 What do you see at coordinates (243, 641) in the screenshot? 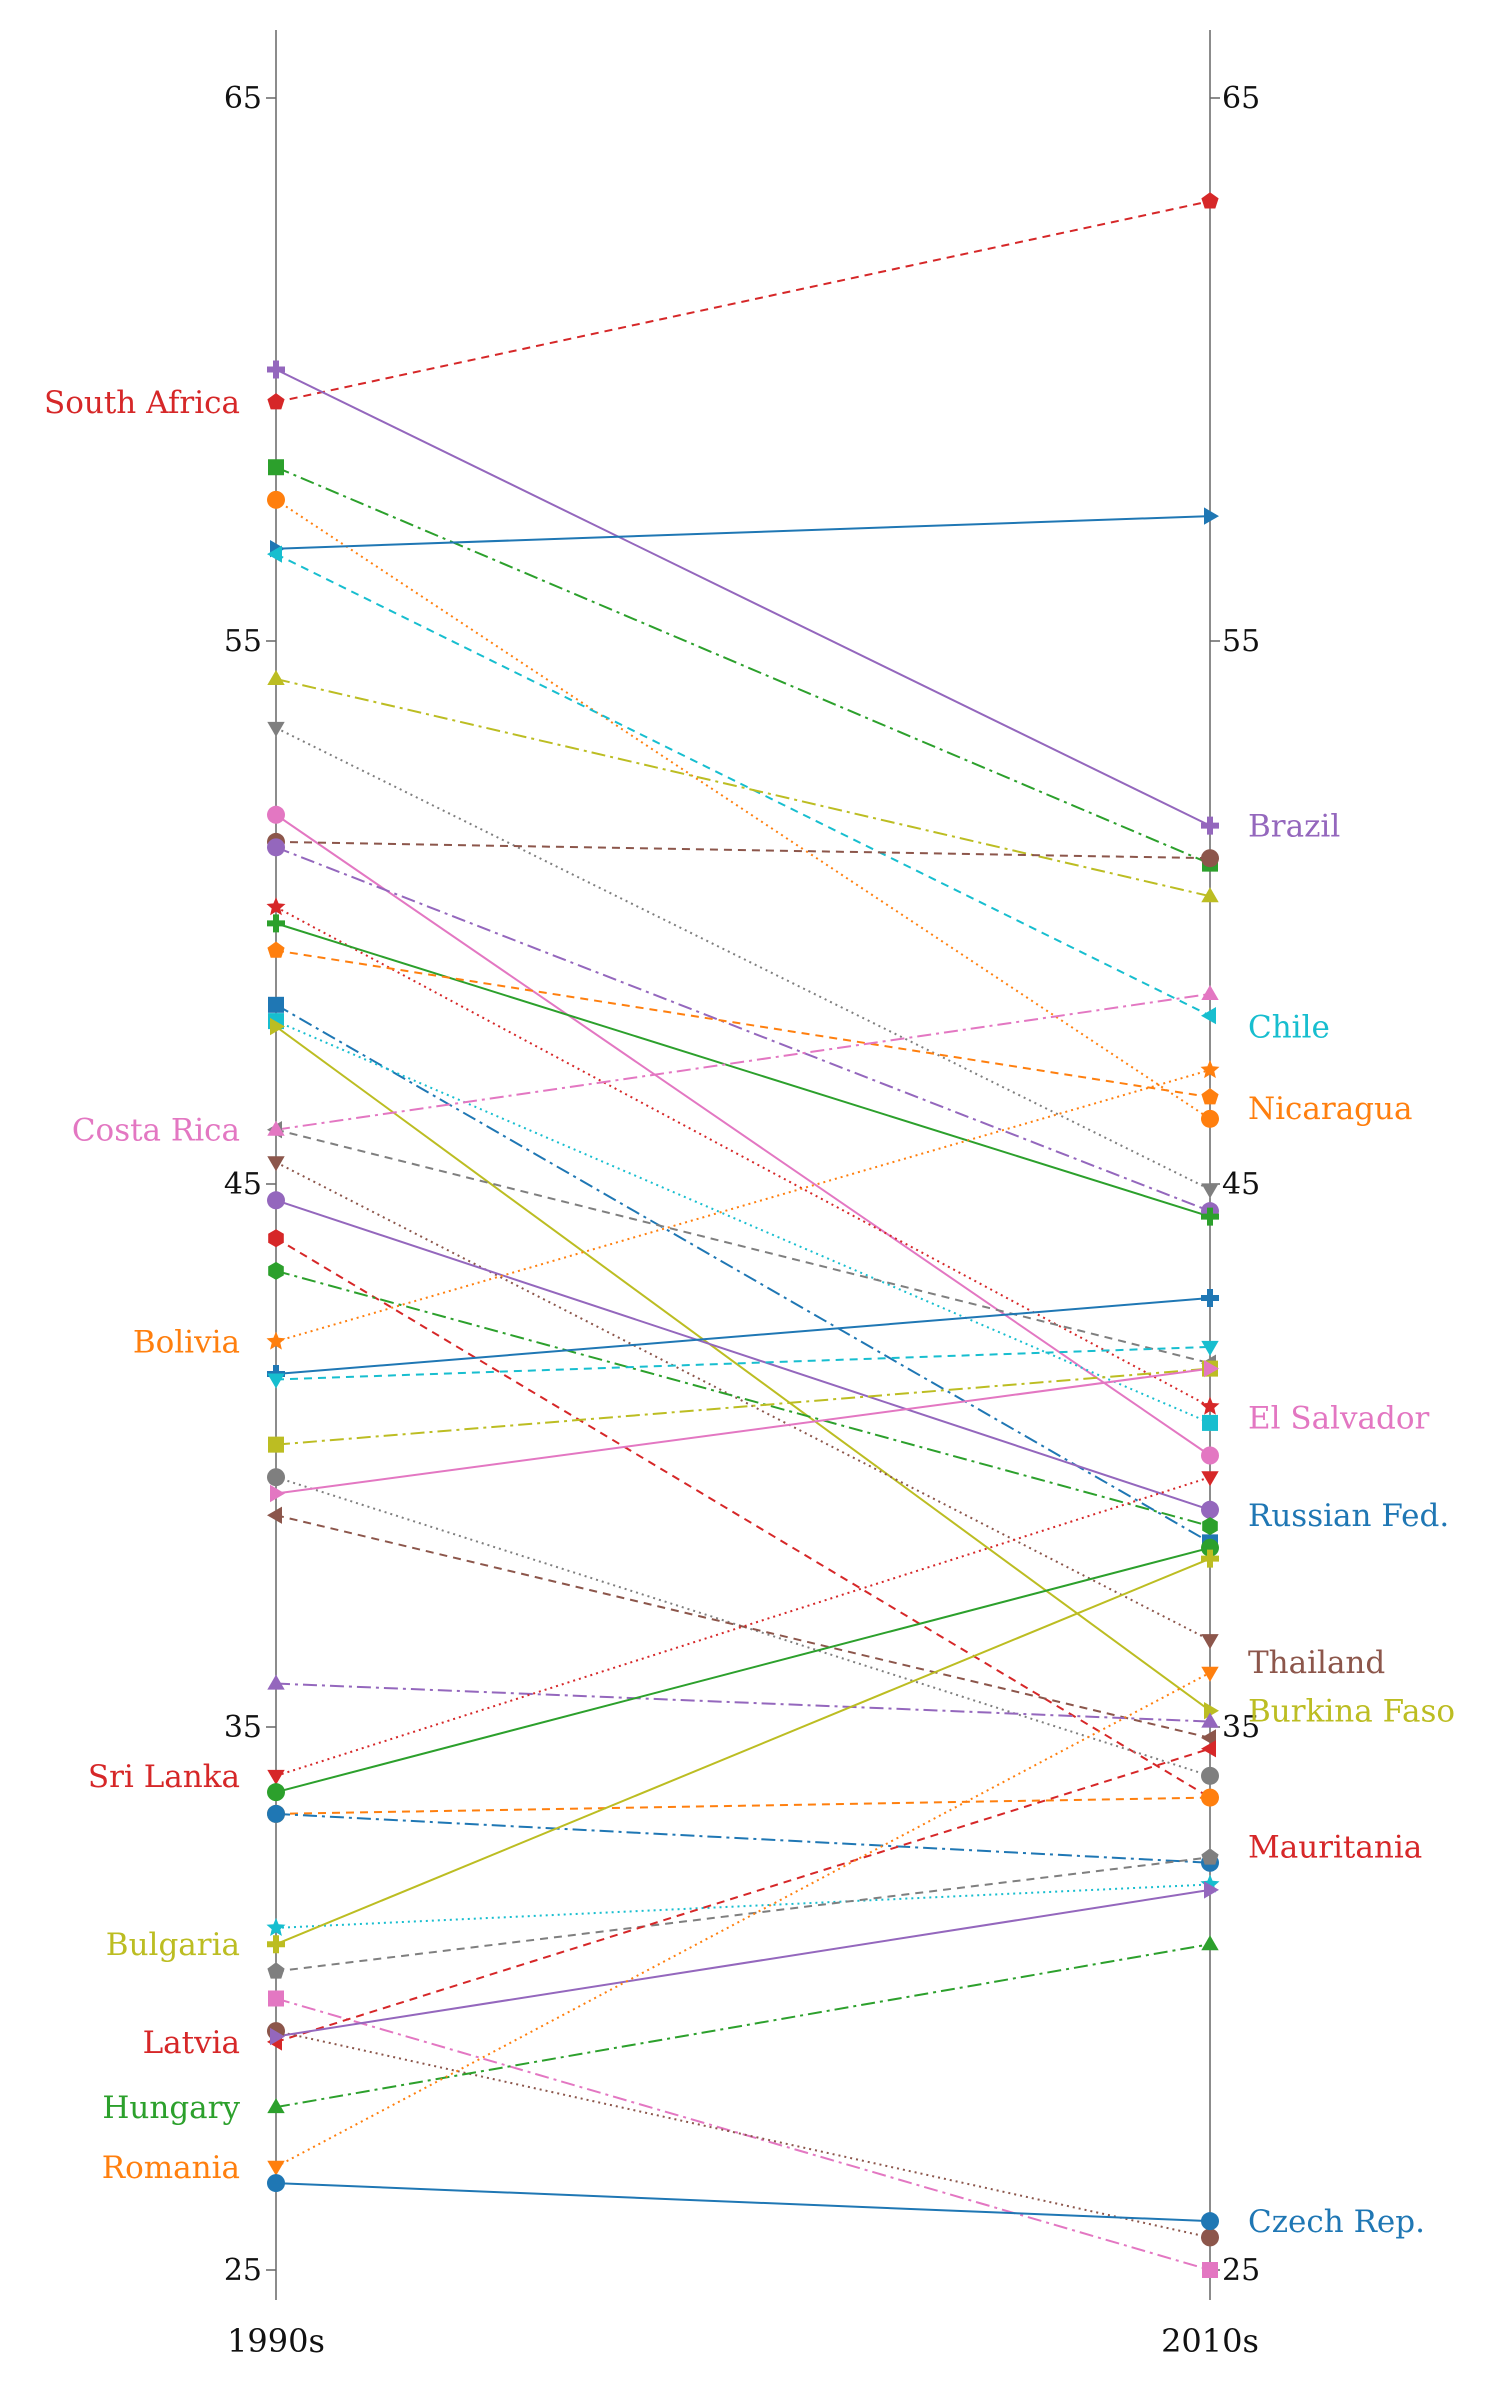
I see `left-tick-label: 55` at bounding box center [243, 641].